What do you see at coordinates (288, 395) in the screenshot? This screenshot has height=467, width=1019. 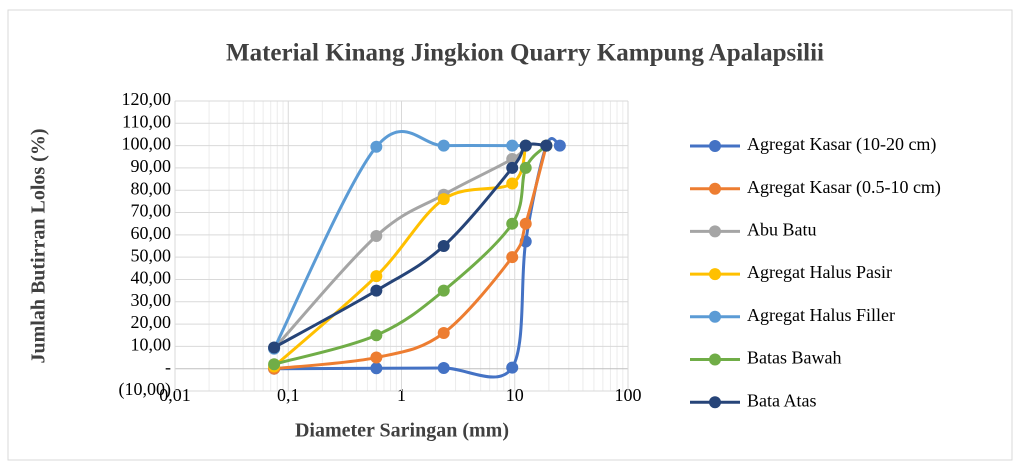 I see `x-tick-label: 0,1` at bounding box center [288, 395].